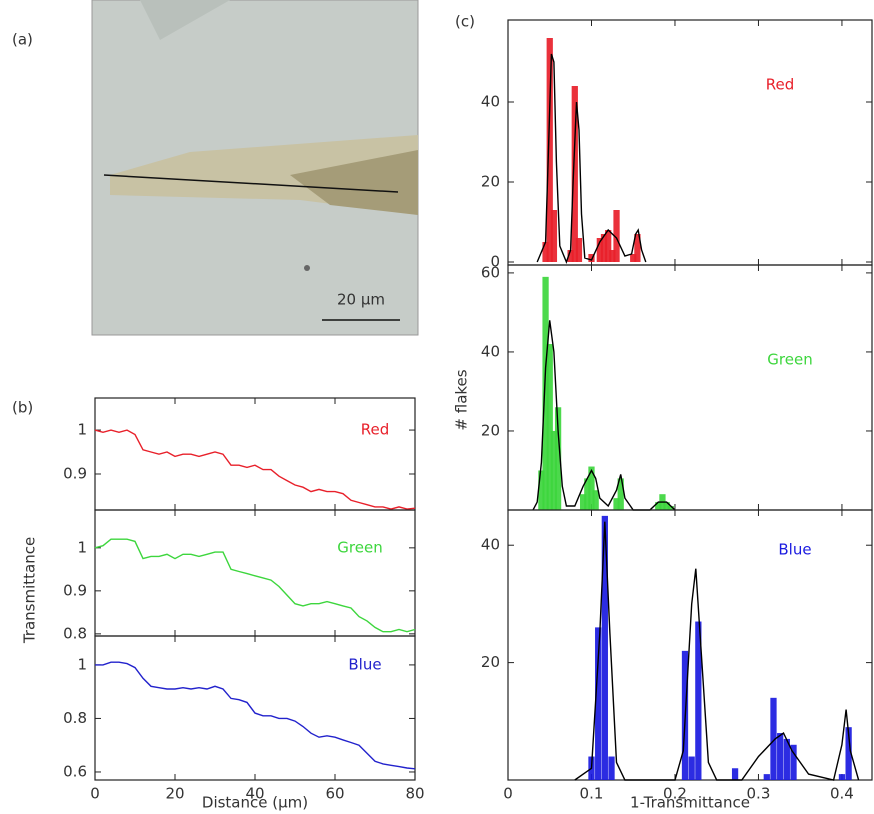 The height and width of the screenshot is (814, 874). Describe the element at coordinates (675, 794) in the screenshot. I see `x-tick-label: 0.2` at that location.